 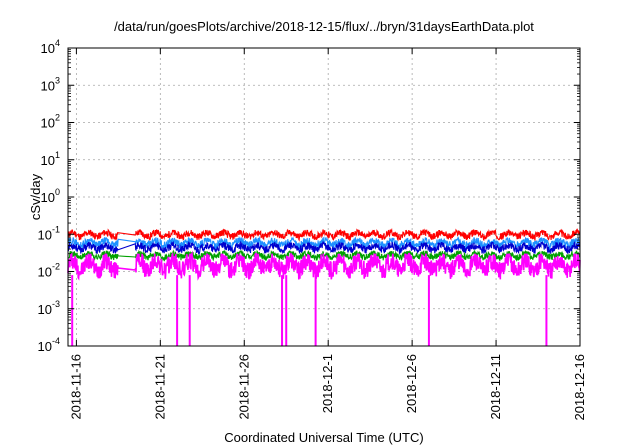 What do you see at coordinates (323, 437) in the screenshot?
I see `x-axis-title: Coordinated Universal Time (UTC)` at bounding box center [323, 437].